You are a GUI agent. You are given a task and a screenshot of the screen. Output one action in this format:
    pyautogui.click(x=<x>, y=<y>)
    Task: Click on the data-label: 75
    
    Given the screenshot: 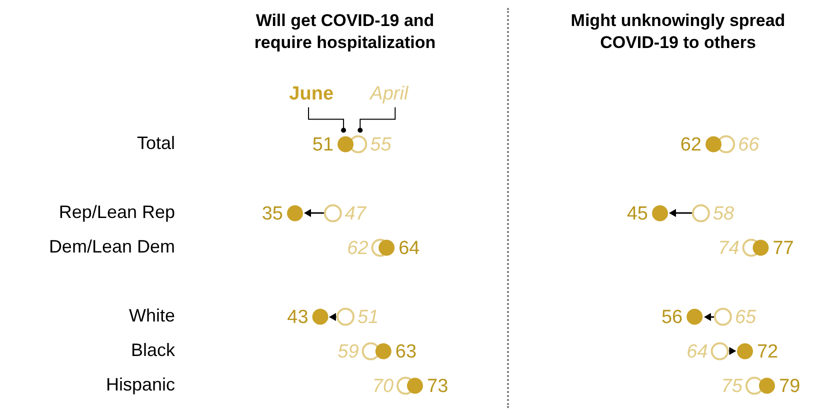 What is the action you would take?
    pyautogui.click(x=732, y=387)
    